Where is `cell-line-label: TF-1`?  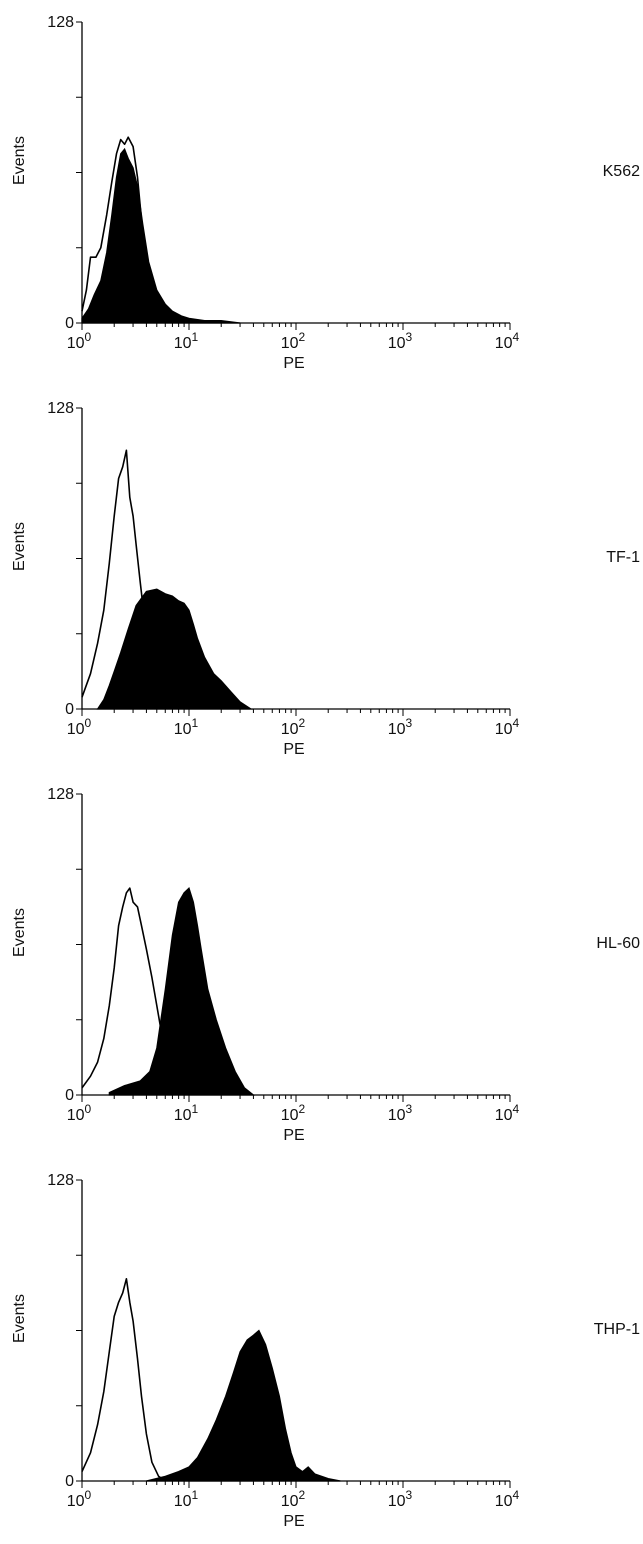
cell-line-label: TF-1 is located at coordinates (623, 557).